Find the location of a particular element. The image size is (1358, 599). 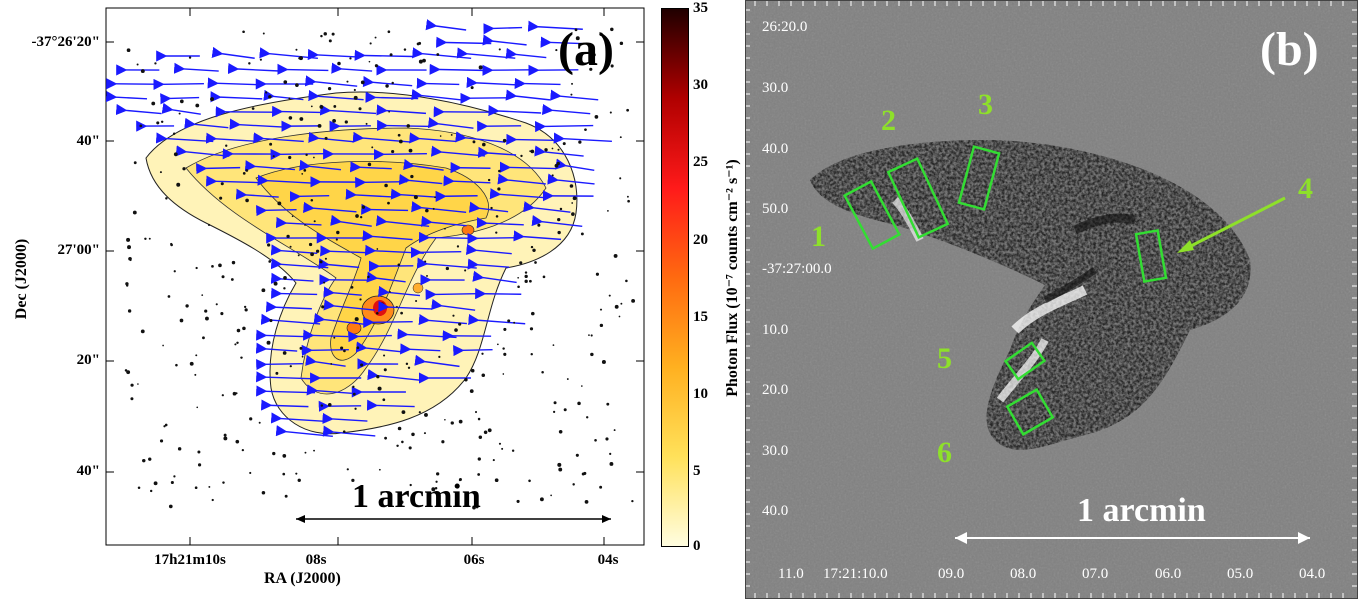

x-tick: 07.0 is located at coordinates (1095, 574).